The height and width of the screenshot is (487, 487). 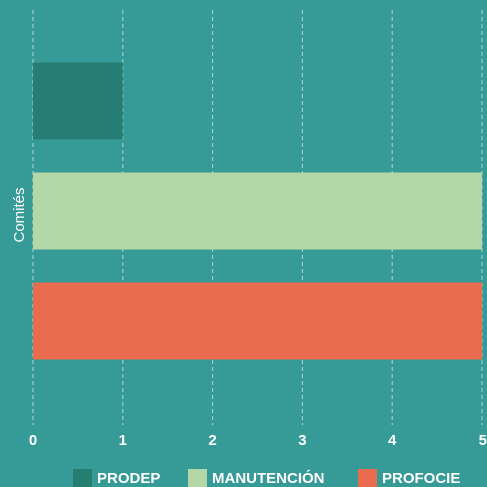 I want to click on legend-label: PROFOCIE, so click(x=421, y=478).